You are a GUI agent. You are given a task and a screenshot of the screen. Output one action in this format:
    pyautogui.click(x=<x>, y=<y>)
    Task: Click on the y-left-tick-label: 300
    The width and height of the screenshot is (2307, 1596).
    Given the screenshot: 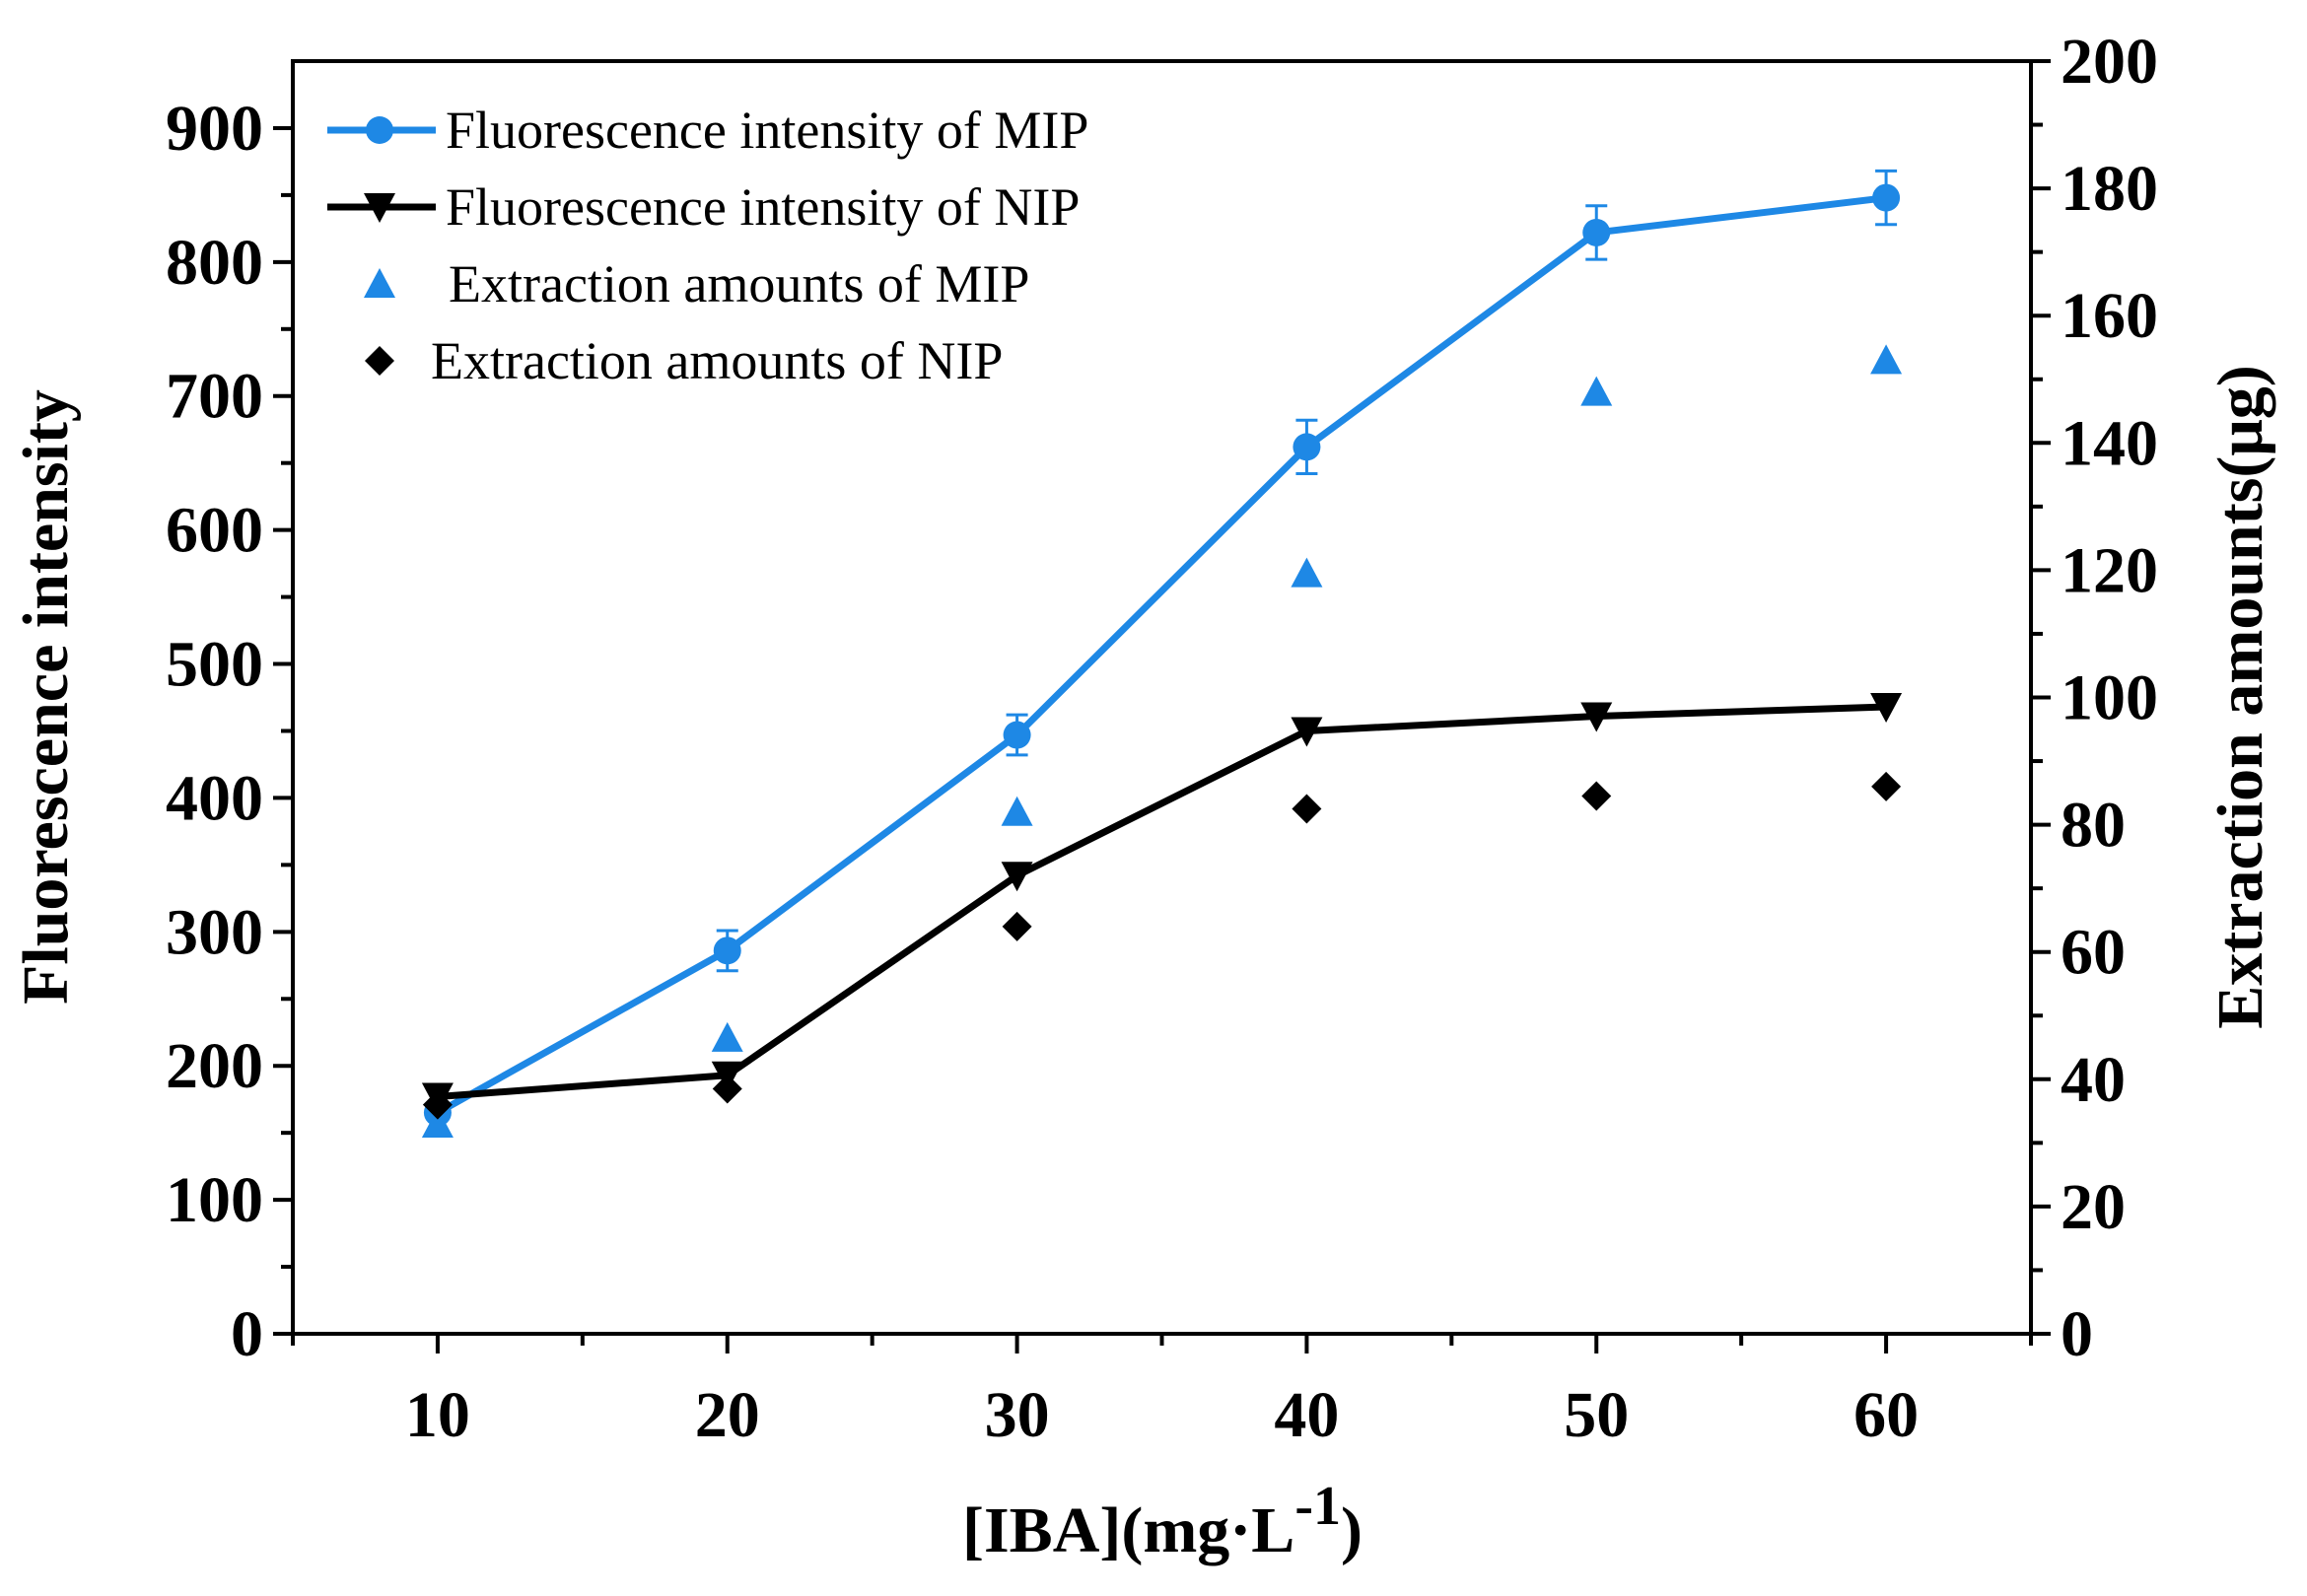 What is the action you would take?
    pyautogui.click(x=215, y=932)
    